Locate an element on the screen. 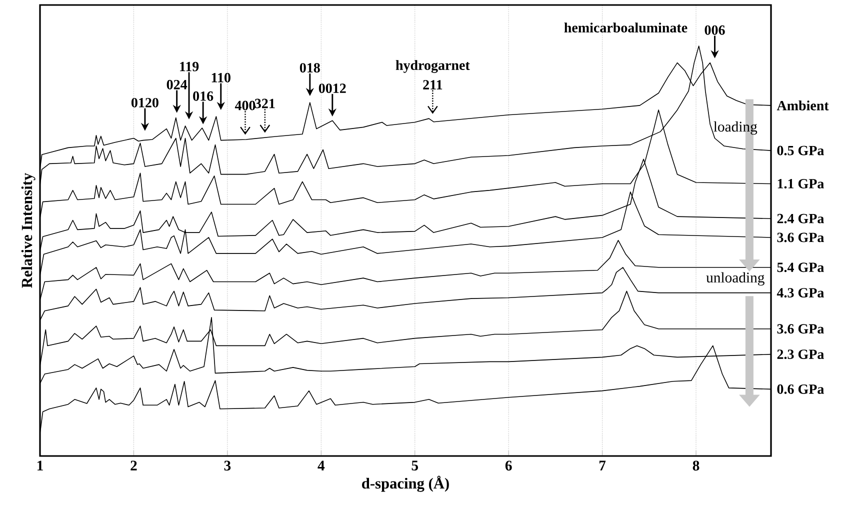 This screenshot has width=845, height=507. x-tick-label: 7 is located at coordinates (602, 465).